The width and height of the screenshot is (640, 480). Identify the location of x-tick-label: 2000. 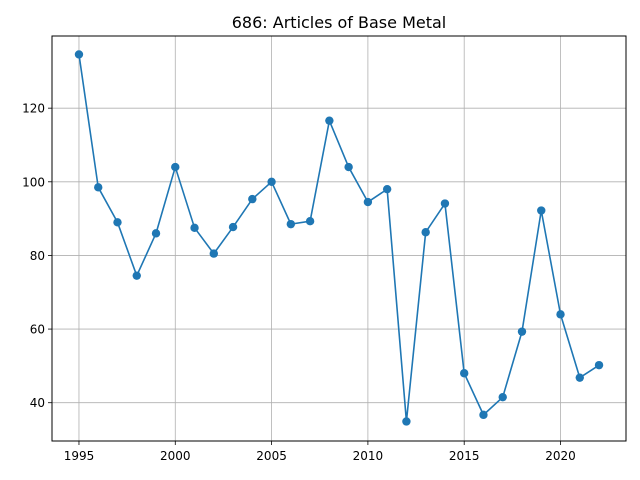
(175, 456).